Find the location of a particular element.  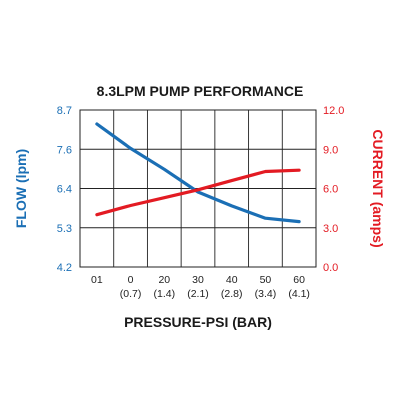

chart-title: 8.3LPM PUMP PERFORMANCE is located at coordinates (200, 91).